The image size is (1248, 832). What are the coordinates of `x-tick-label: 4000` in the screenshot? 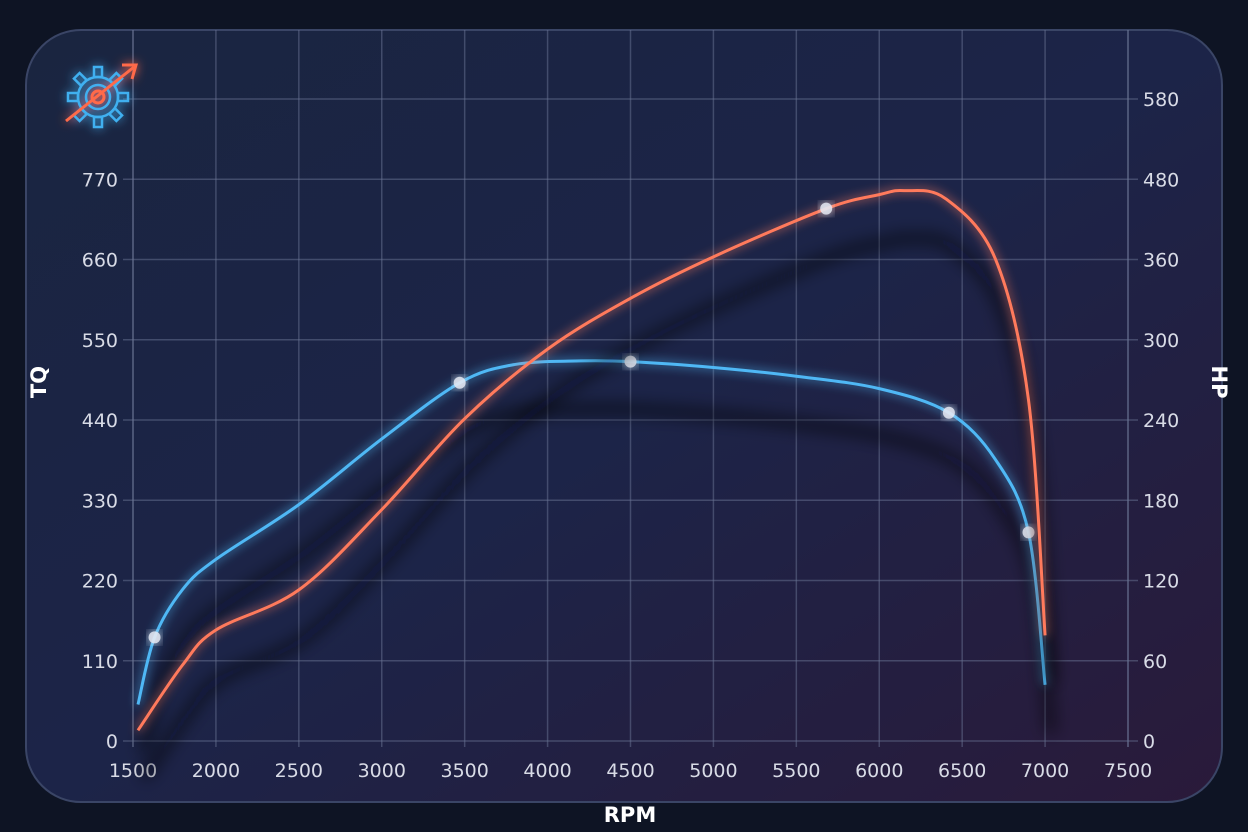 It's located at (547, 771).